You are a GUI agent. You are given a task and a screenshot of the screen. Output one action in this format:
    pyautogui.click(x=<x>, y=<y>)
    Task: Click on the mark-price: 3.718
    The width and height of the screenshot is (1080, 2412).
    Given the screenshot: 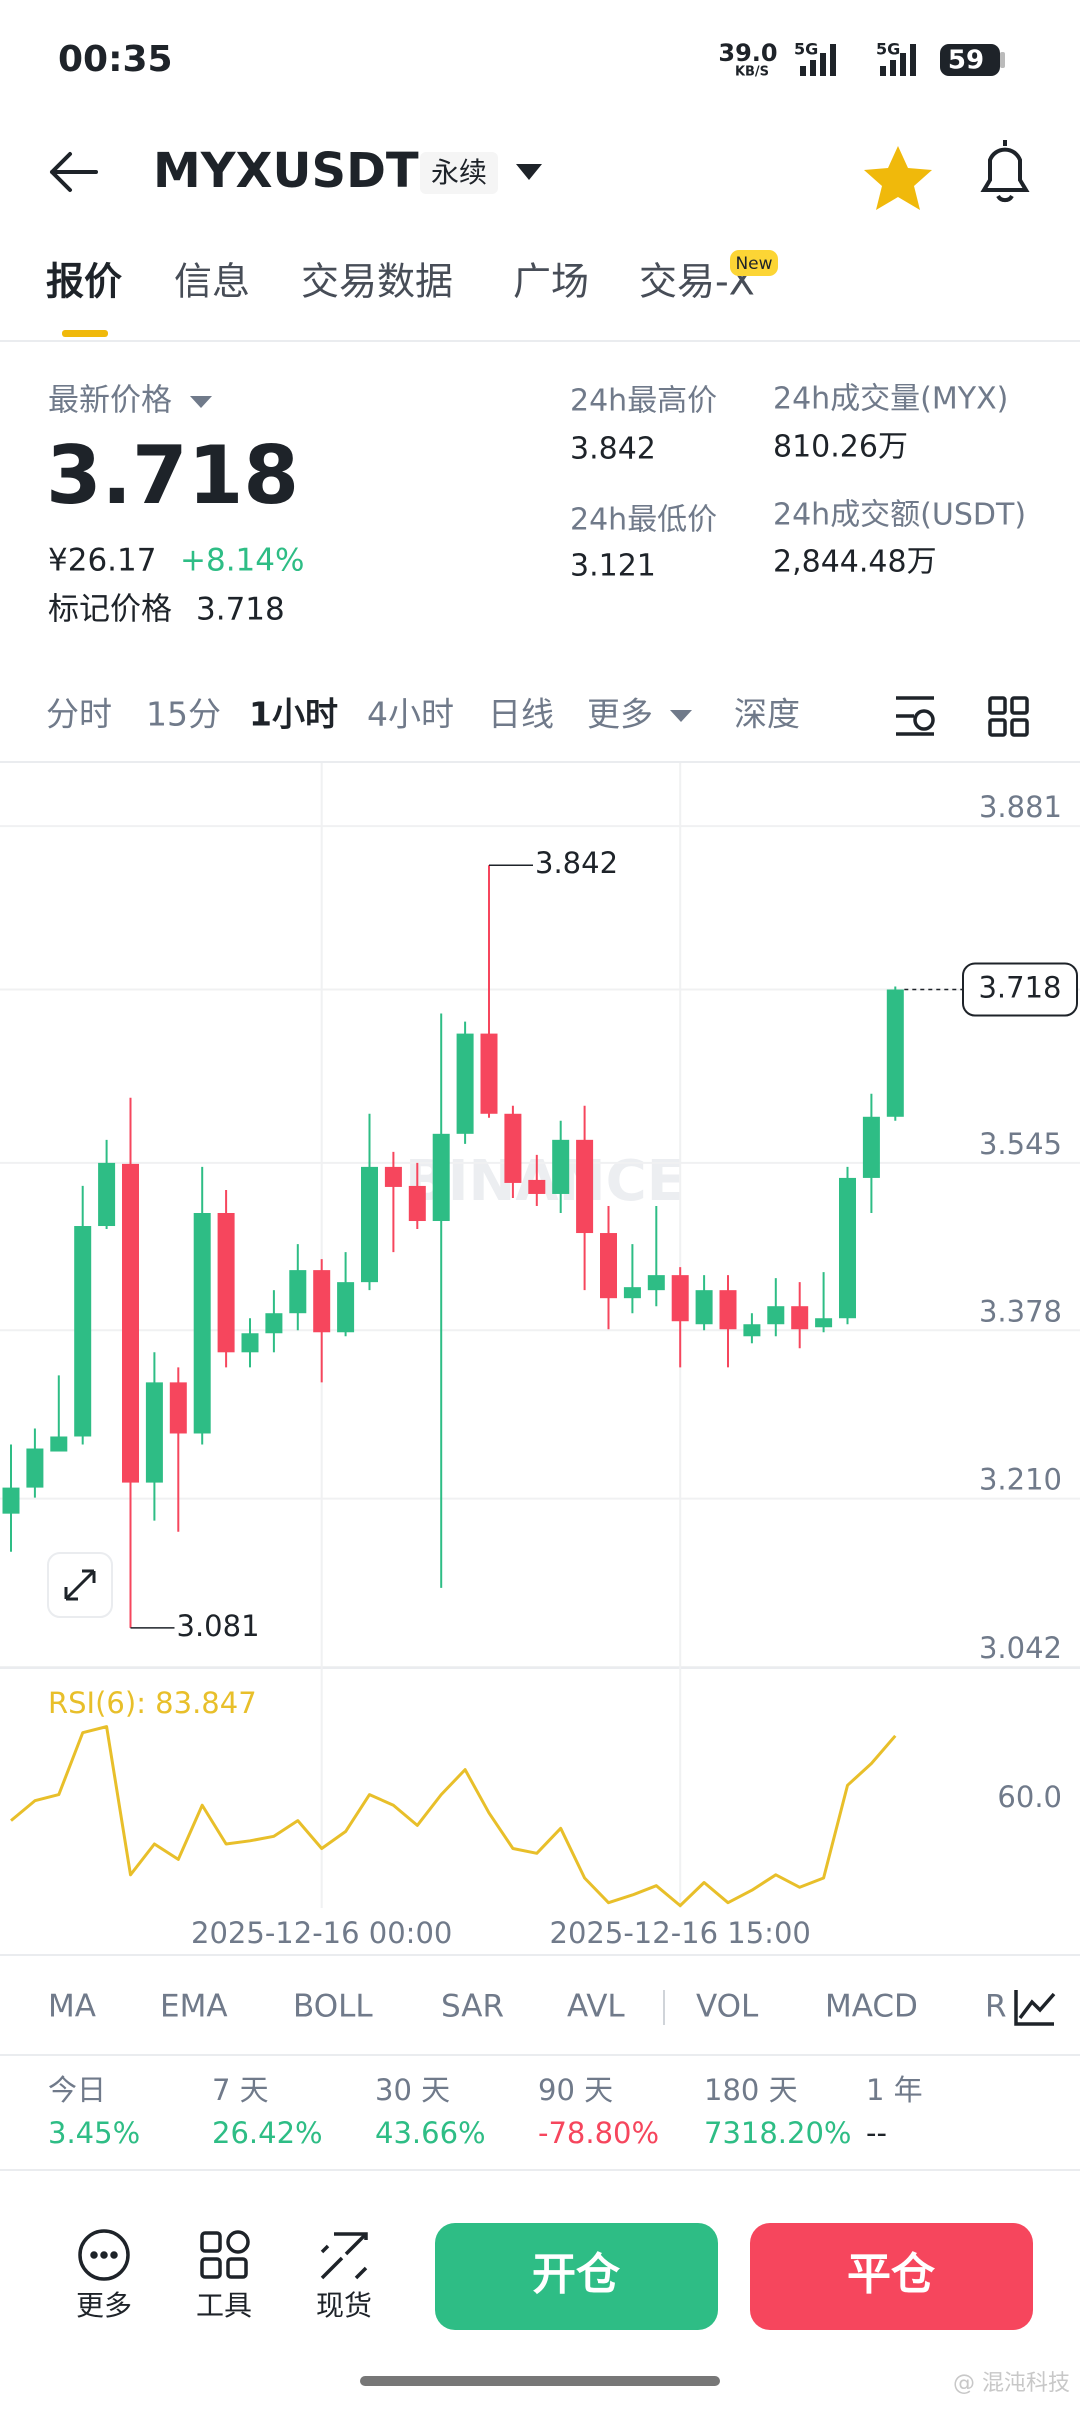 What is the action you would take?
    pyautogui.click(x=240, y=610)
    